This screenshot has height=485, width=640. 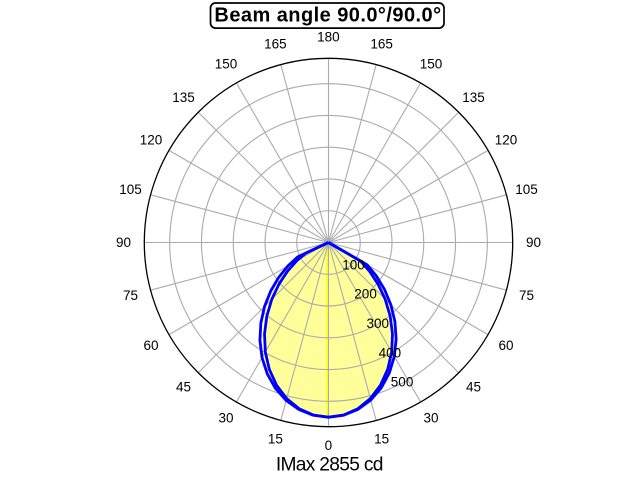 What do you see at coordinates (329, 445) in the screenshot?
I see `svg-text: 0` at bounding box center [329, 445].